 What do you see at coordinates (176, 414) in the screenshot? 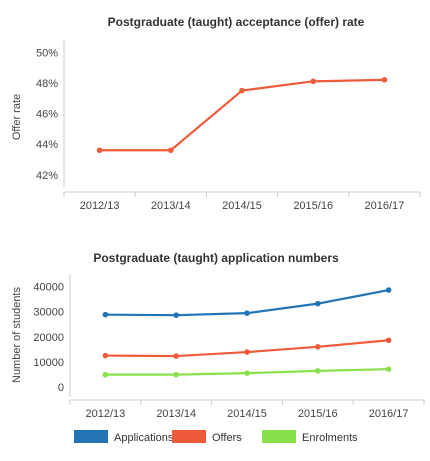
I see `chart2-x-tick-label: 2013/14` at bounding box center [176, 414].